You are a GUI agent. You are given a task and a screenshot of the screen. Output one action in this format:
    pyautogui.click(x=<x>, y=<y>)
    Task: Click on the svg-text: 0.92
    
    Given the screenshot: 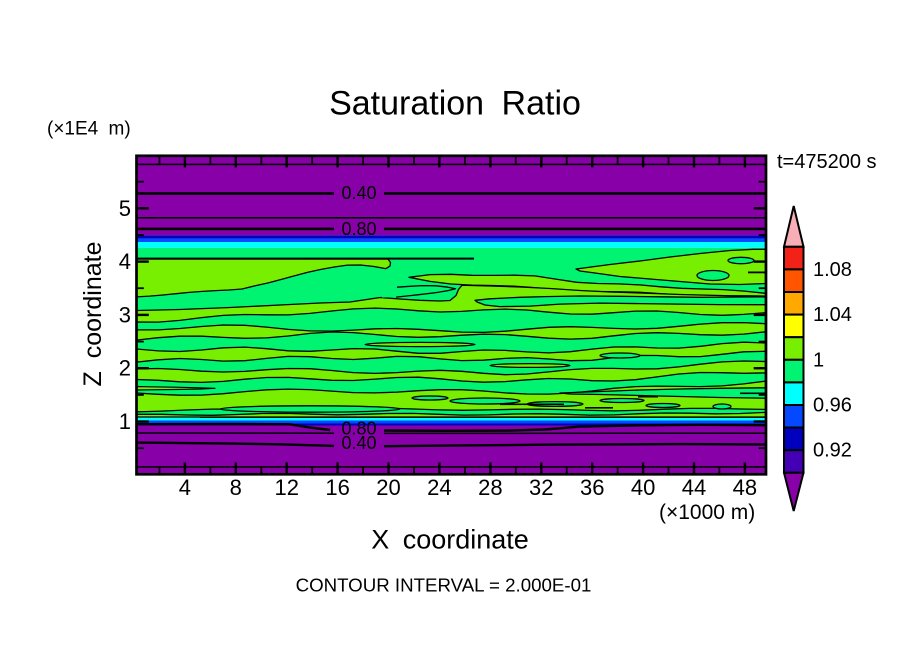 What is the action you would take?
    pyautogui.click(x=832, y=450)
    